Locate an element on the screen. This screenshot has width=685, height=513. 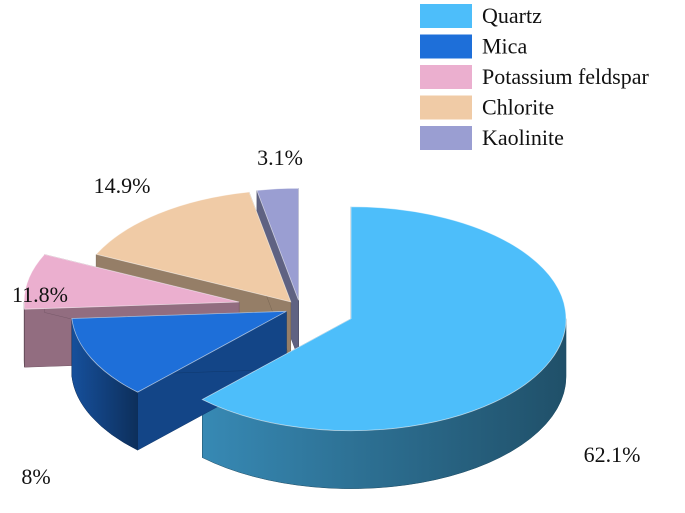
data-label-quartz: 62.1% is located at coordinates (612, 454).